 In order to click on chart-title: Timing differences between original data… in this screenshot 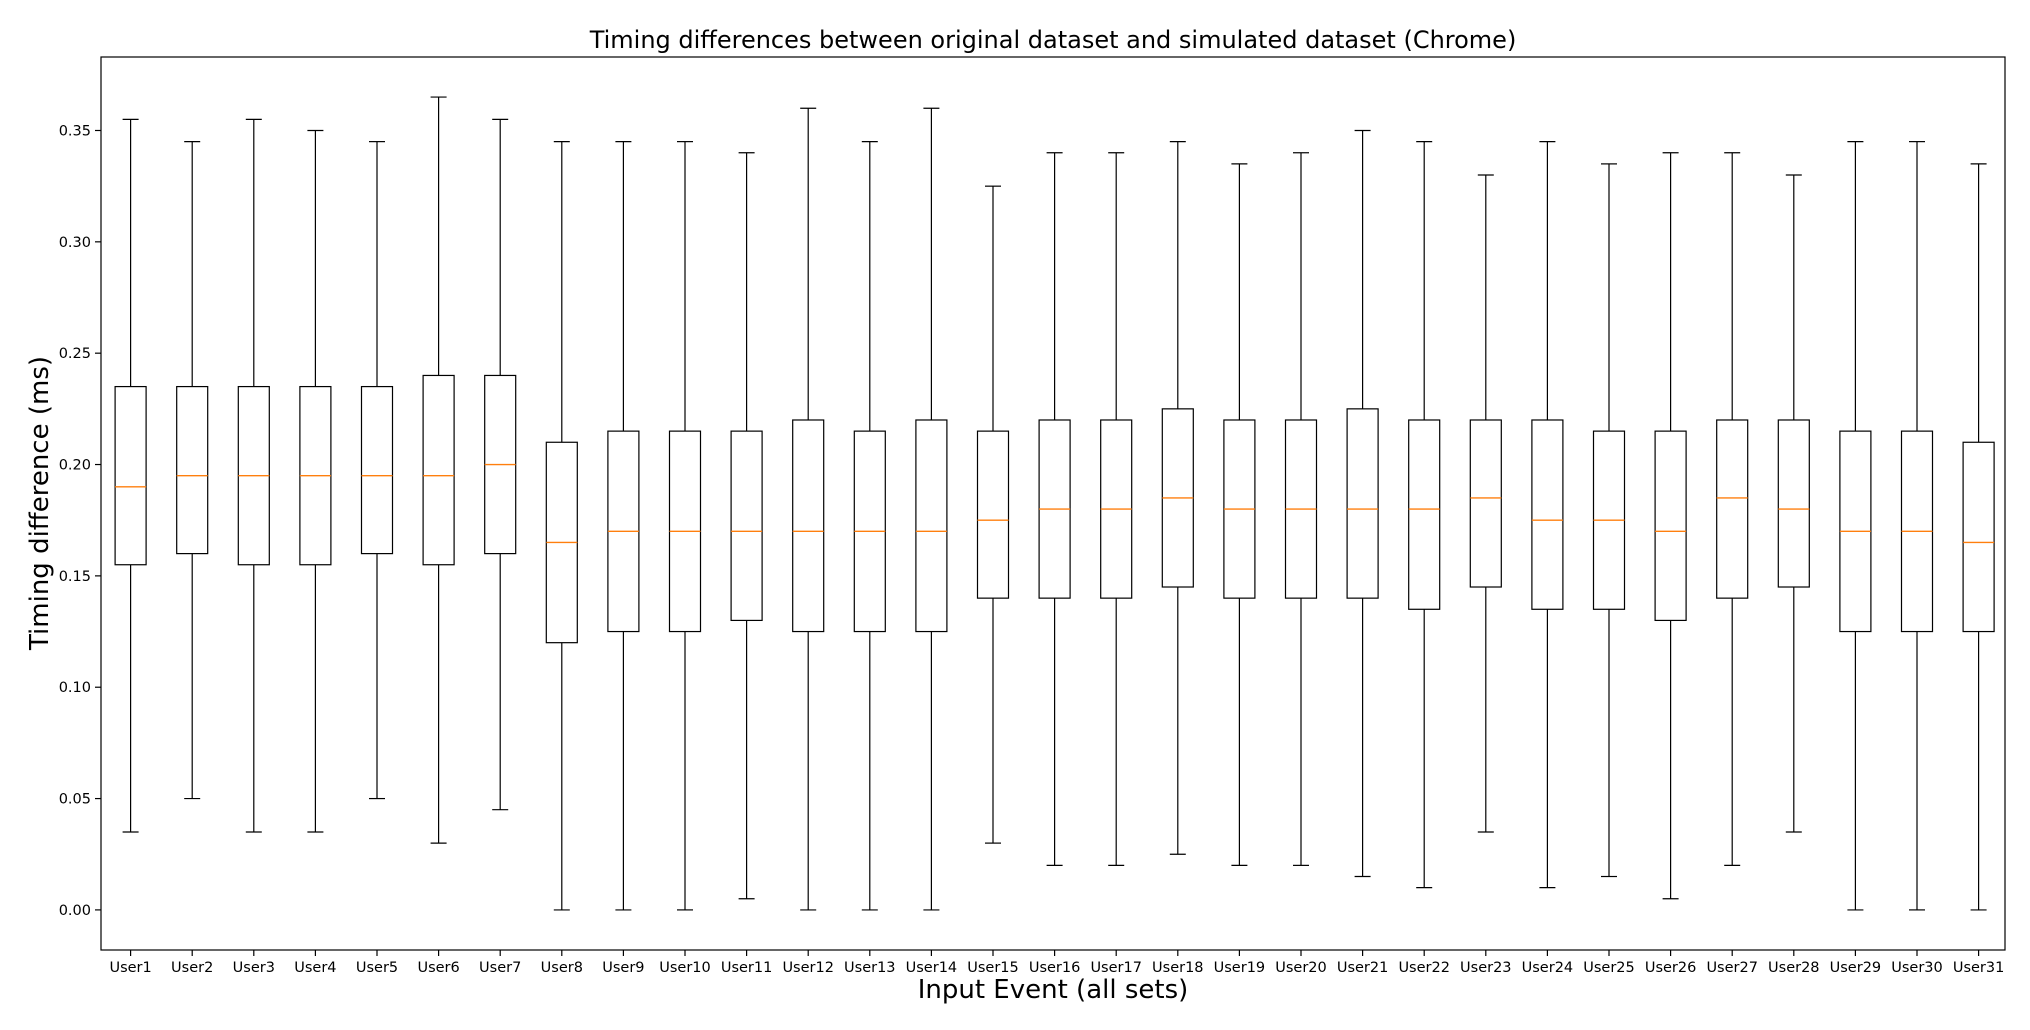, I will do `click(1053, 40)`.